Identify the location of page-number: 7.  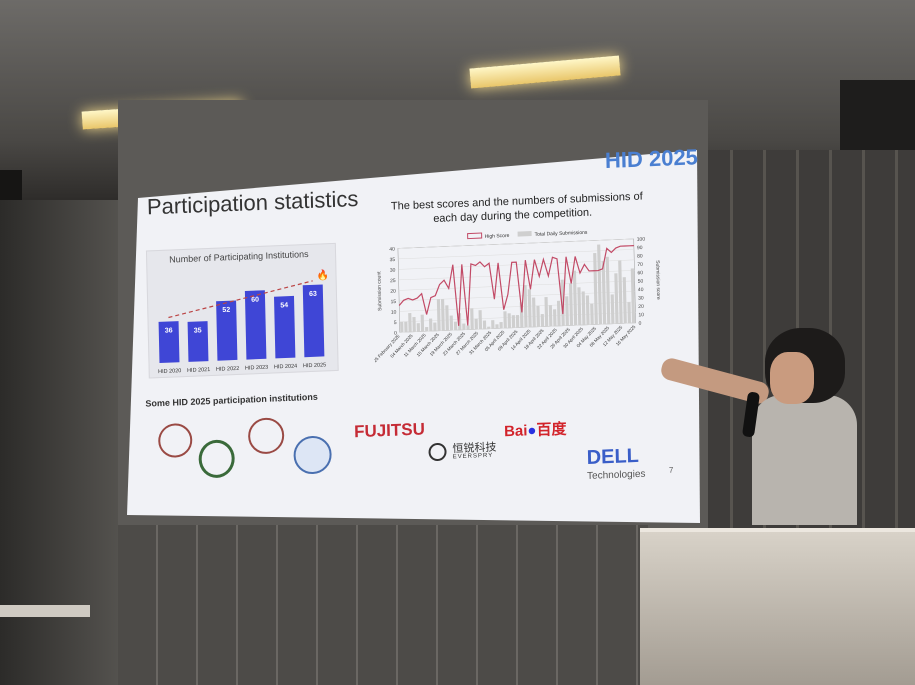
(671, 470).